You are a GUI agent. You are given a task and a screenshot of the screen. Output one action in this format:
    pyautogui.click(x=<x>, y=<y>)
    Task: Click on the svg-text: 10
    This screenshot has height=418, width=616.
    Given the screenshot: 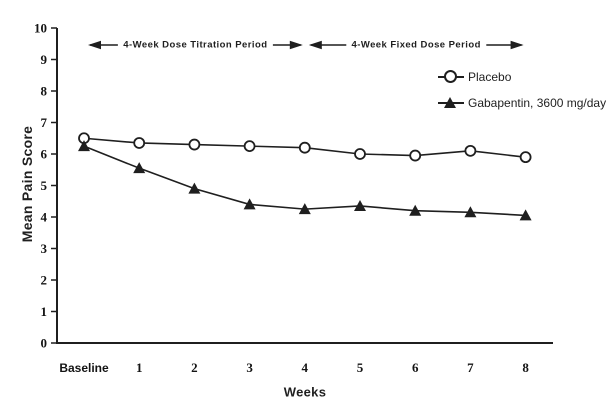 What is the action you would take?
    pyautogui.click(x=40, y=28)
    